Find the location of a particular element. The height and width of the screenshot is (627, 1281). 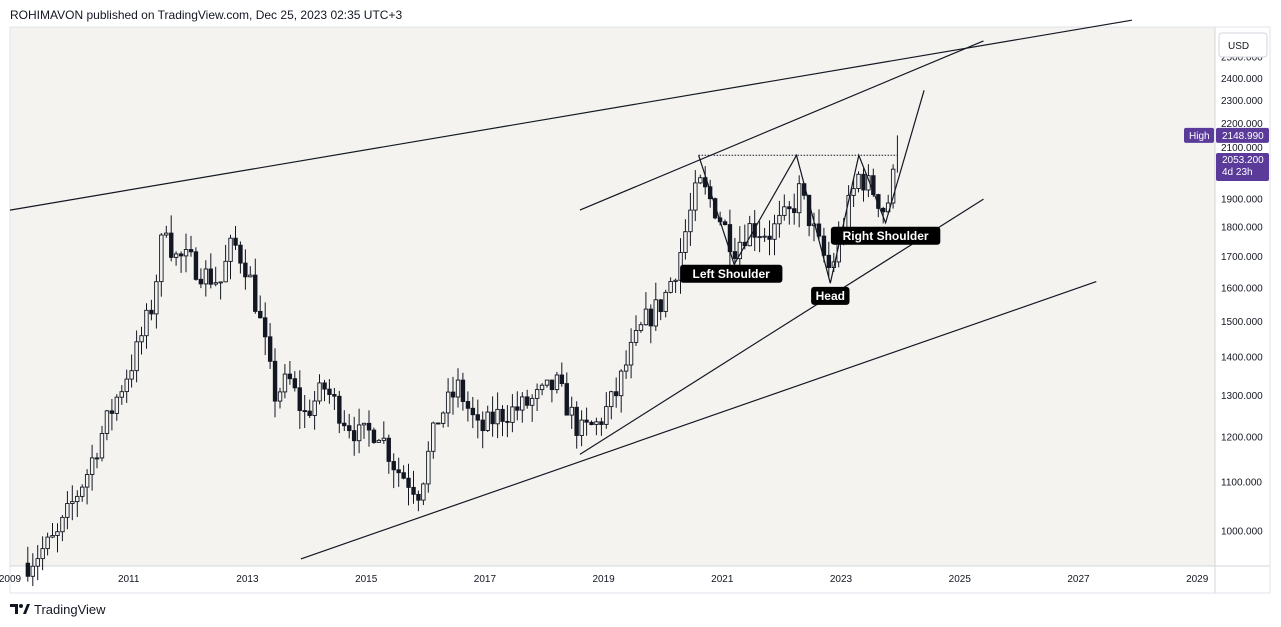

branding-footer: TradingView is located at coordinates (58, 609).